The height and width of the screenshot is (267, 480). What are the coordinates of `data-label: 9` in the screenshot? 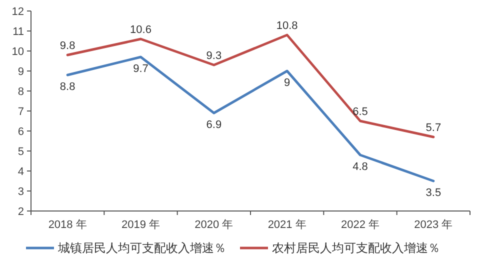 It's located at (287, 83).